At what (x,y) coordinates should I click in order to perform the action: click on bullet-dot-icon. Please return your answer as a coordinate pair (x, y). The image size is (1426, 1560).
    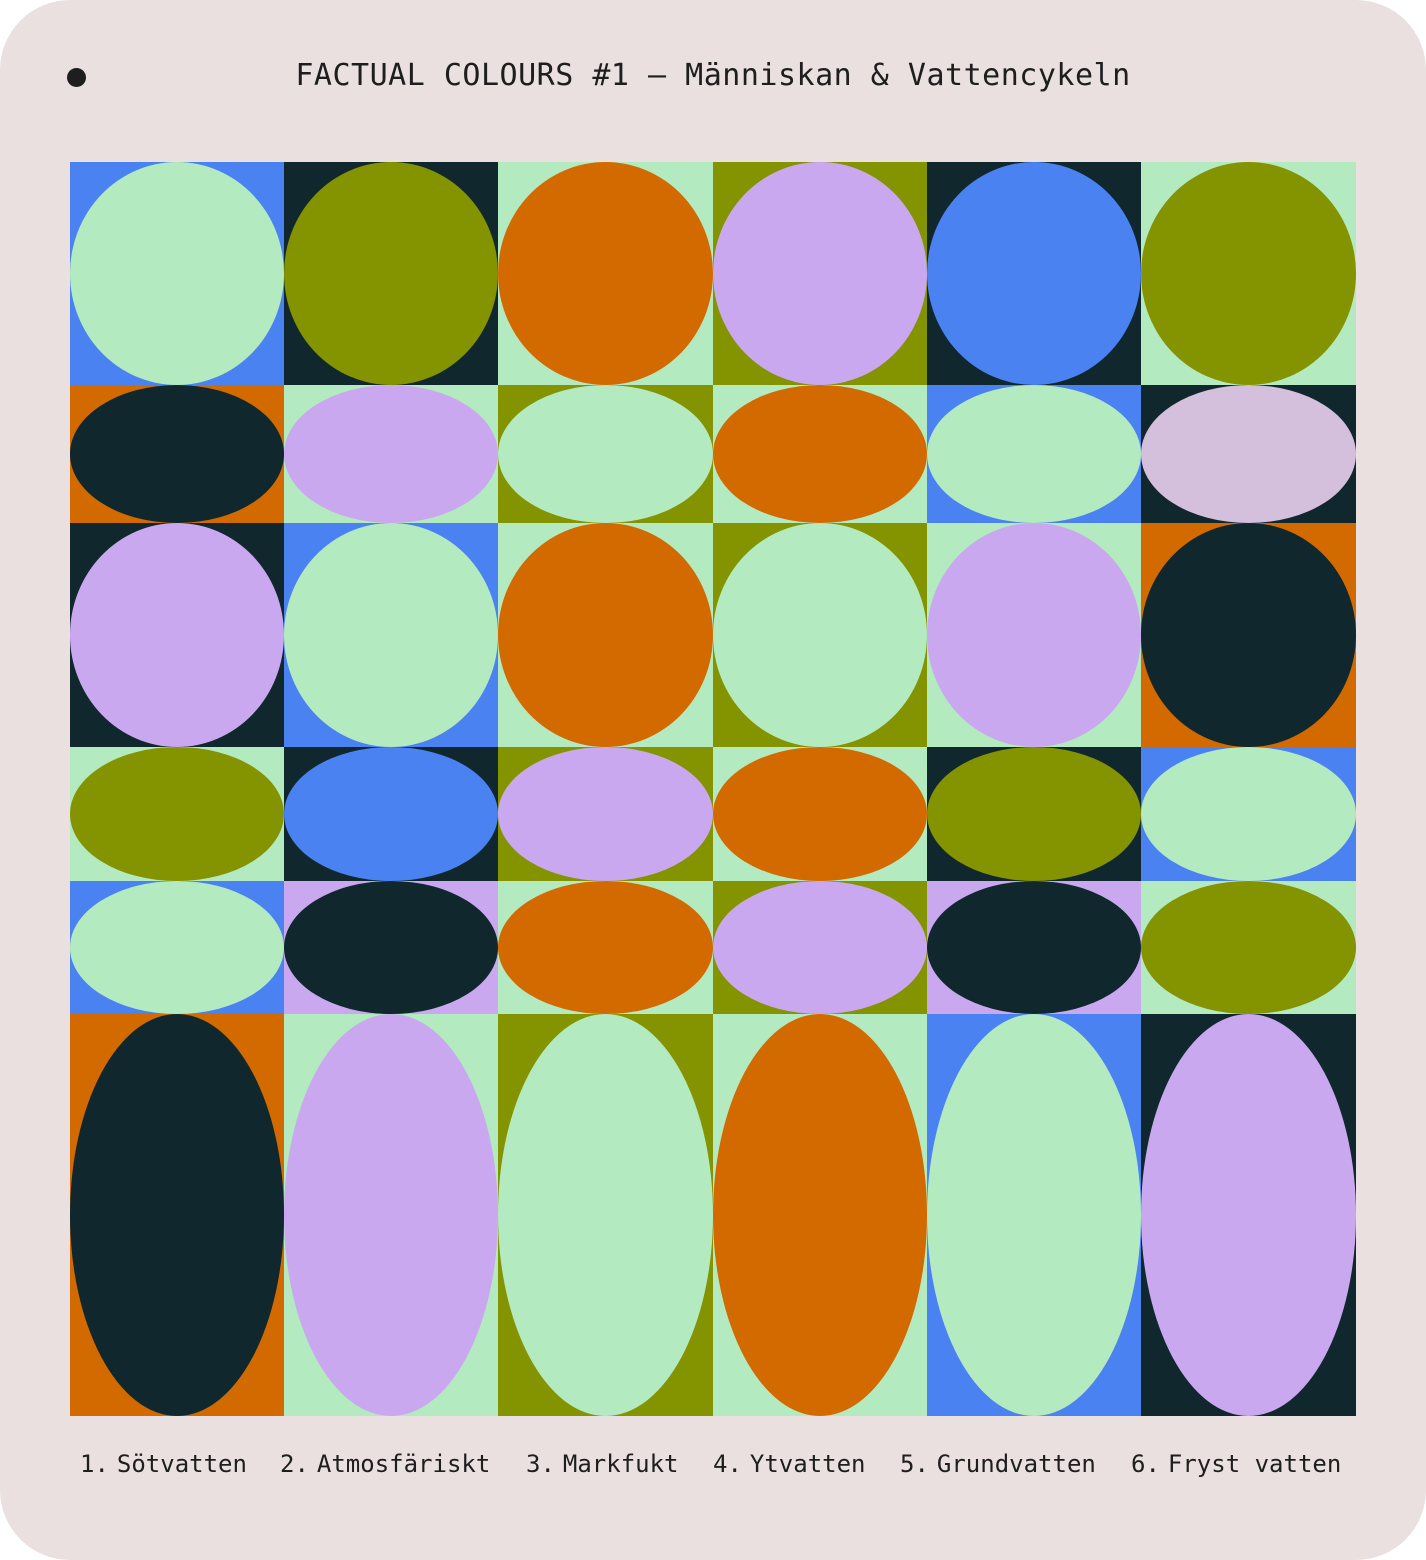
    Looking at the image, I should click on (76, 77).